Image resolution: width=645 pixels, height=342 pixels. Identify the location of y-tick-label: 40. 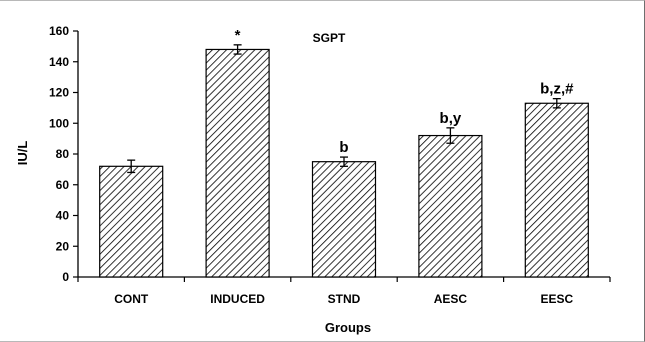
(63, 216).